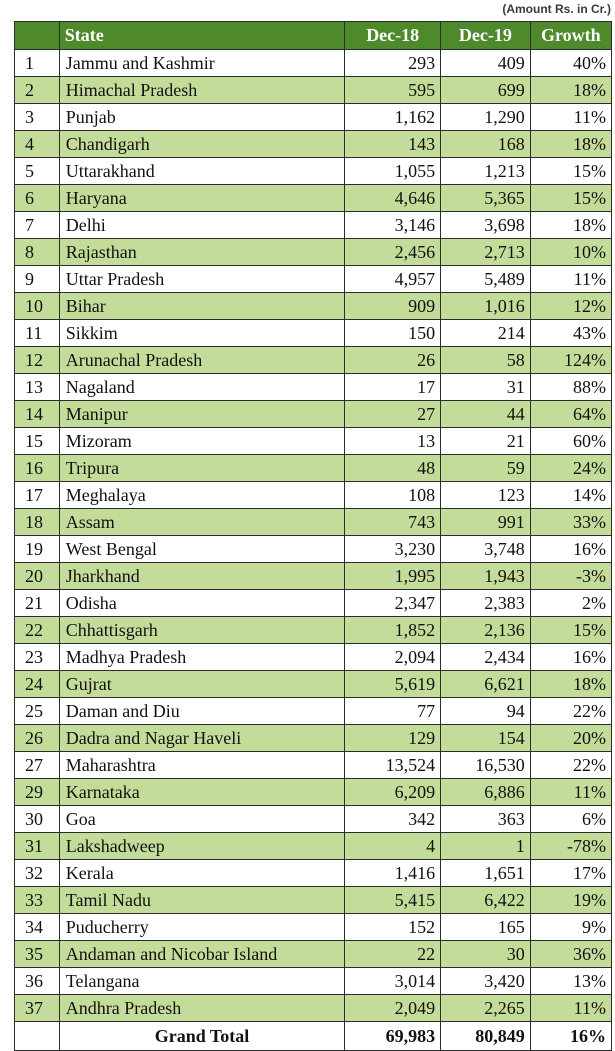  Describe the element at coordinates (313, 35) in the screenshot. I see `table-header-row: State Dec-18 Dec-19 Growth` at that location.